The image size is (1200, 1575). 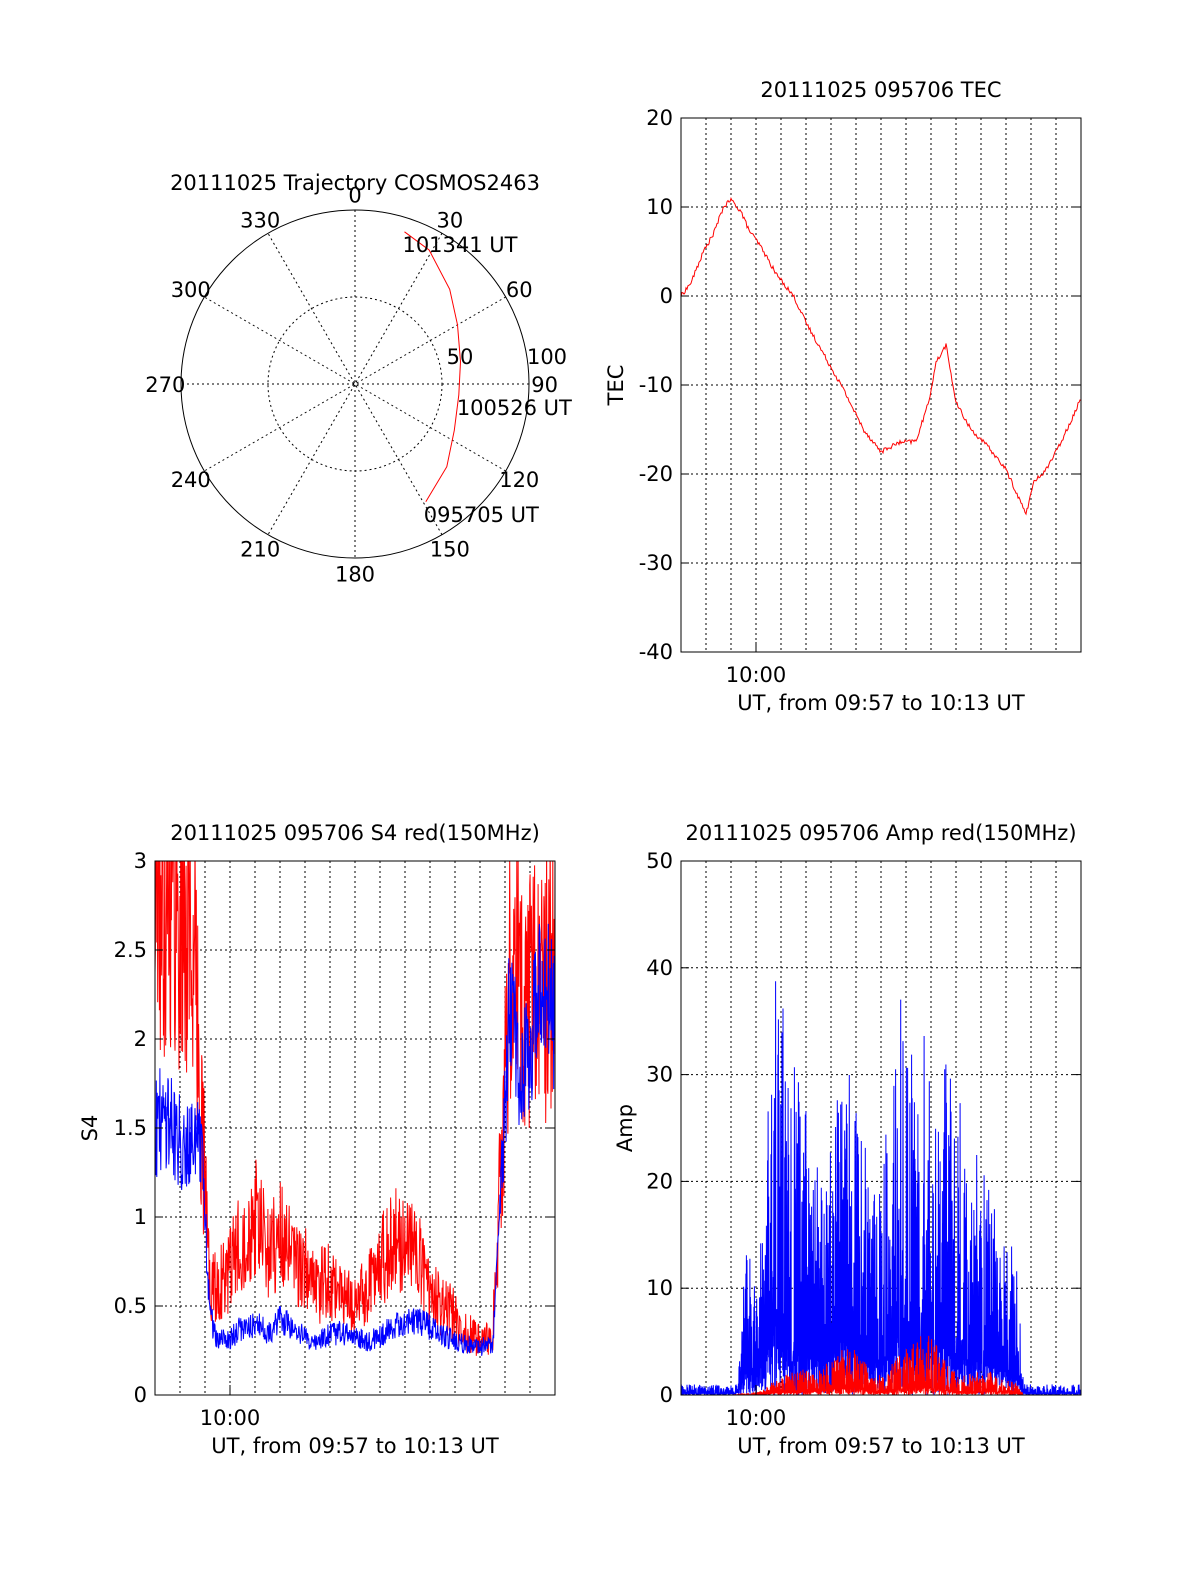 I want to click on tec-y-tick-label: -40, so click(x=656, y=652).